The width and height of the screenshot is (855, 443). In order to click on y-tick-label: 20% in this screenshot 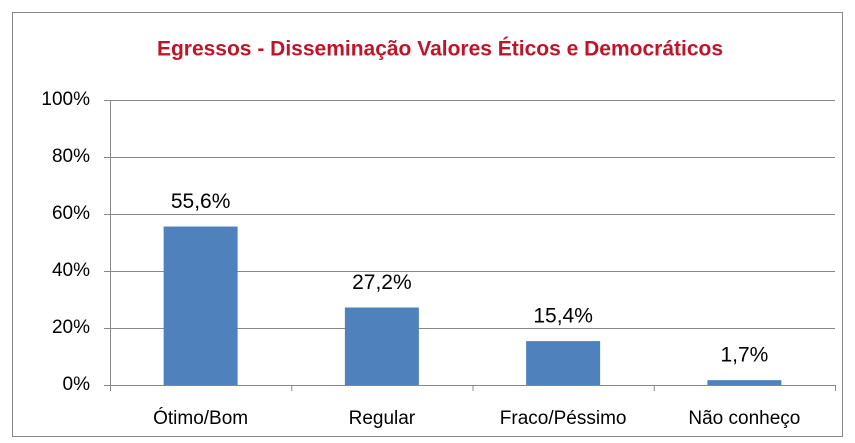, I will do `click(71, 327)`.